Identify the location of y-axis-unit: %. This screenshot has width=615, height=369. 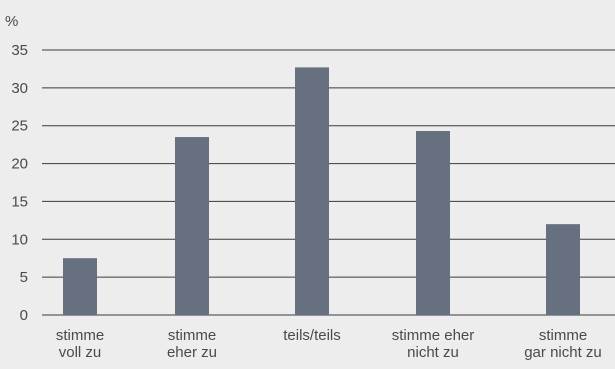
(11, 21).